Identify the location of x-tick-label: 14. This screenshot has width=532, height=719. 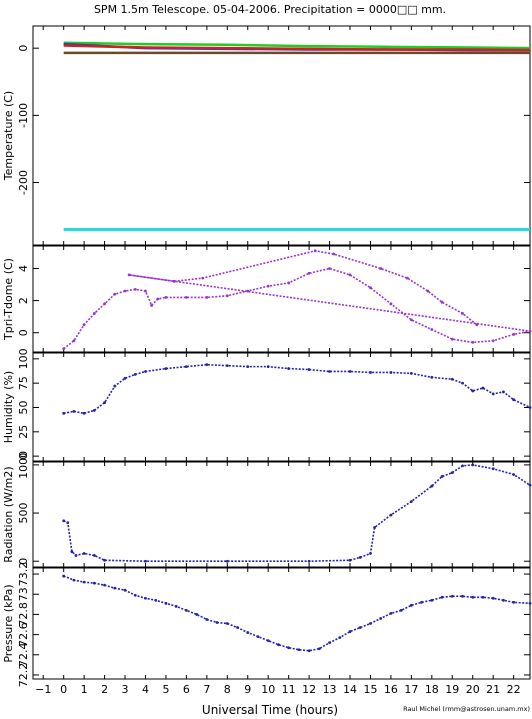
(350, 689).